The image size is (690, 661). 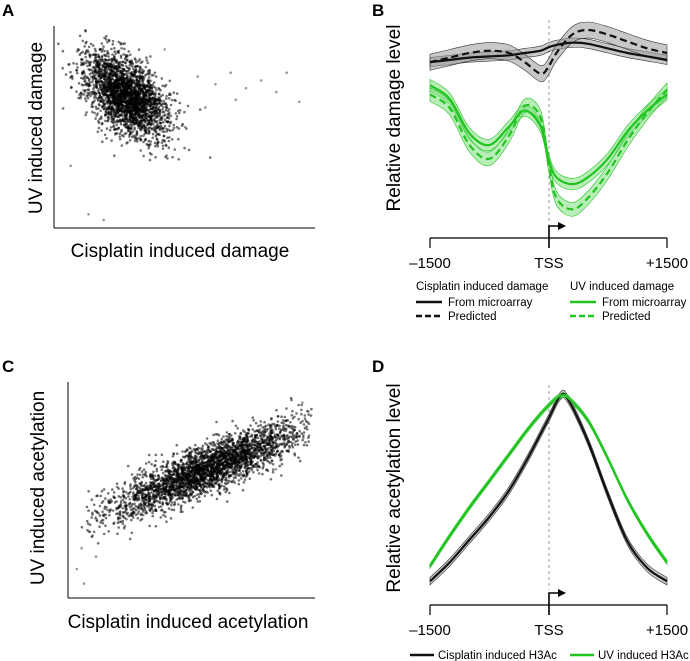 I want to click on panel-letter-a: A, so click(x=8, y=10).